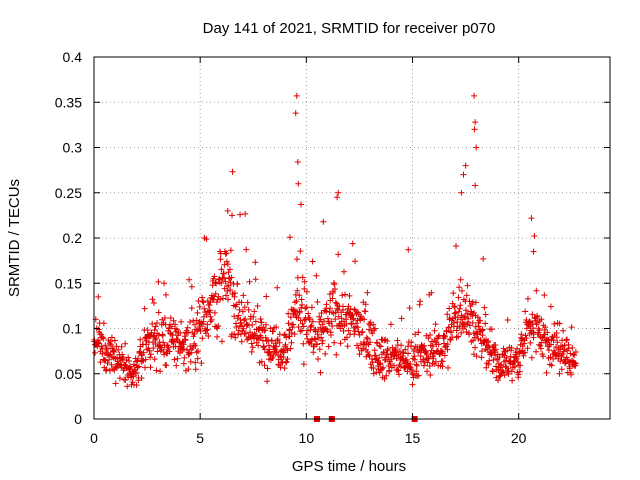  I want to click on y-tick-label: 0.05, so click(68, 374).